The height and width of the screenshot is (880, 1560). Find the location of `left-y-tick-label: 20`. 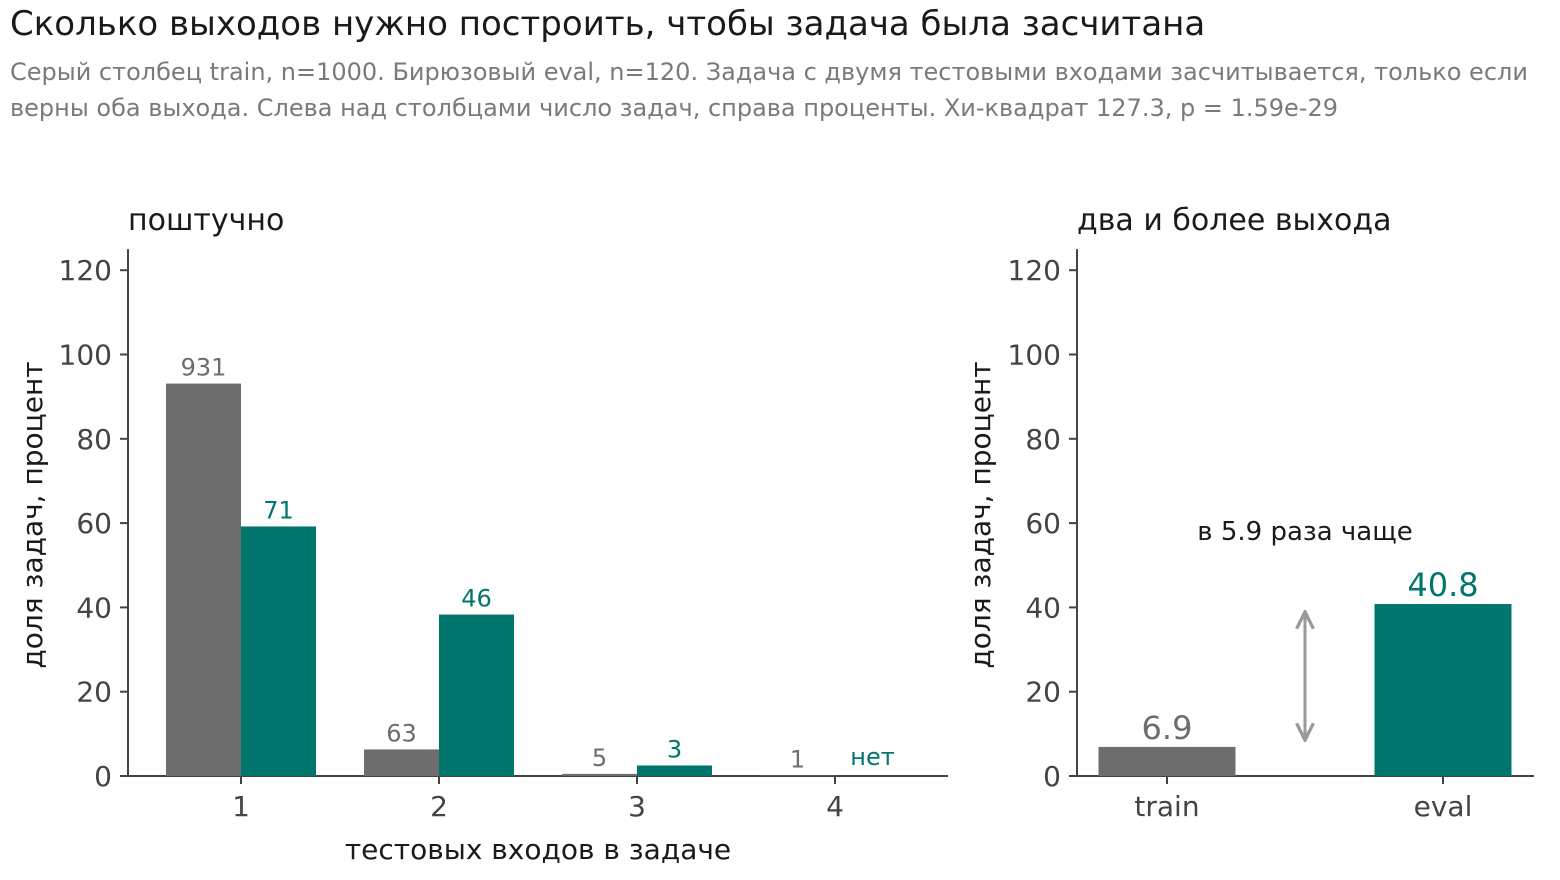

left-y-tick-label: 20 is located at coordinates (94, 692).